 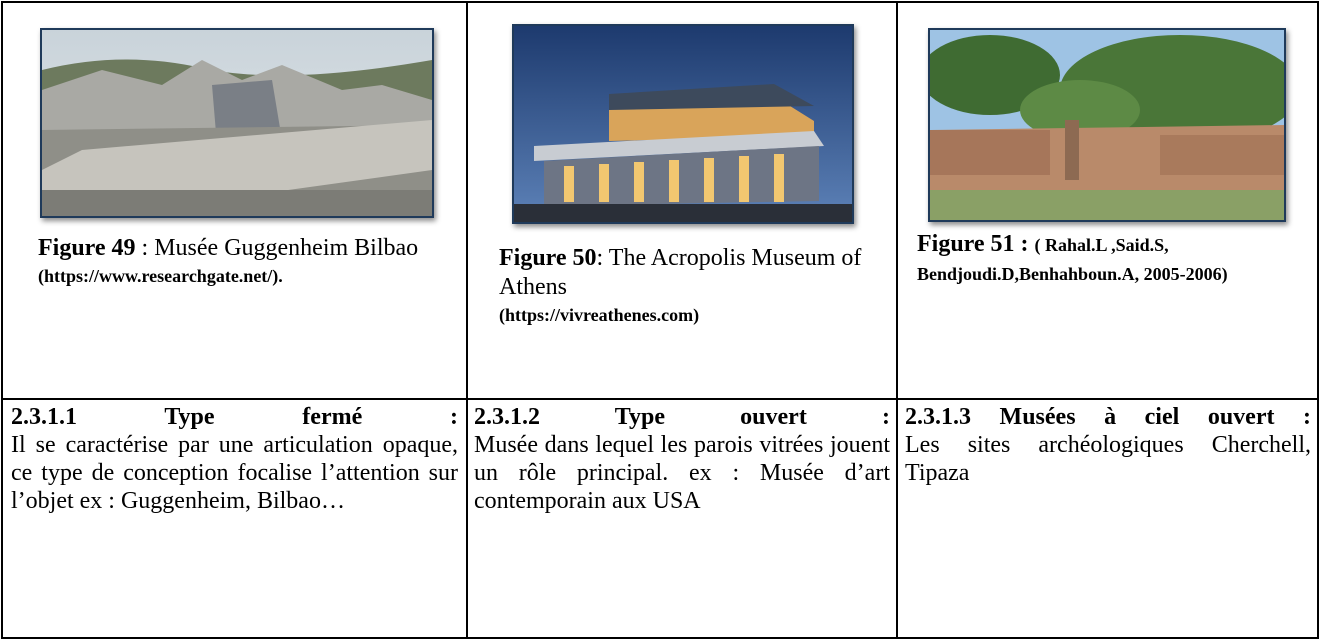 What do you see at coordinates (599, 315) in the screenshot?
I see `caption-source: (https://vivreathenes.com)` at bounding box center [599, 315].